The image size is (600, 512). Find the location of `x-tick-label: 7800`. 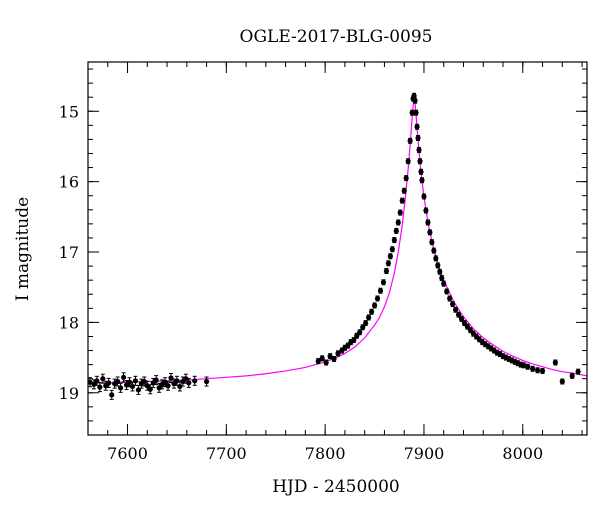

x-tick-label: 7800 is located at coordinates (325, 453).